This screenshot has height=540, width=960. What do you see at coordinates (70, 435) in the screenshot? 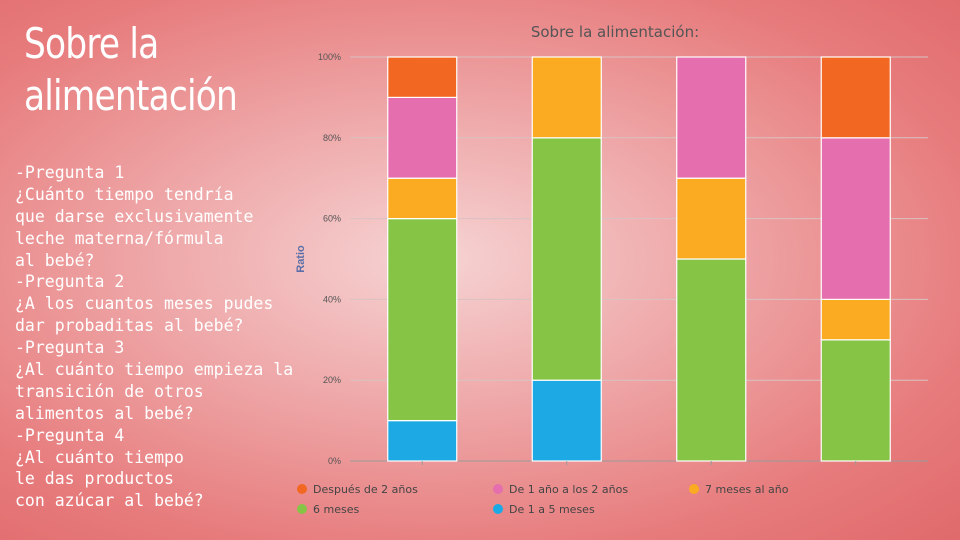
I see `question-line: -Pregunta 4` at bounding box center [70, 435].